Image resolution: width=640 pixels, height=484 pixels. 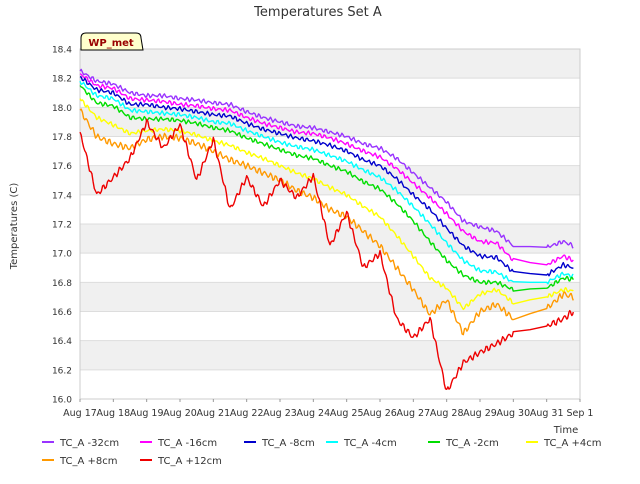 I want to click on legend-label: TC_A -4cm, so click(x=370, y=443).